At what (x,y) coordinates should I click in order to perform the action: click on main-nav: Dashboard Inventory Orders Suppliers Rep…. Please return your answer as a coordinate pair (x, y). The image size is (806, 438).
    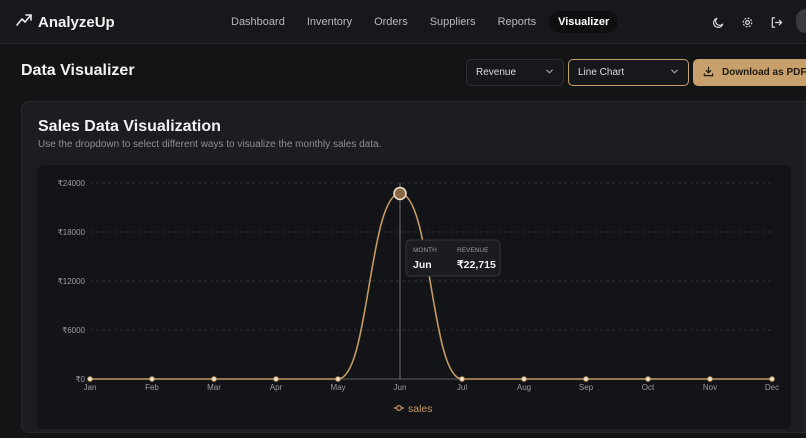
    Looking at the image, I should click on (420, 22).